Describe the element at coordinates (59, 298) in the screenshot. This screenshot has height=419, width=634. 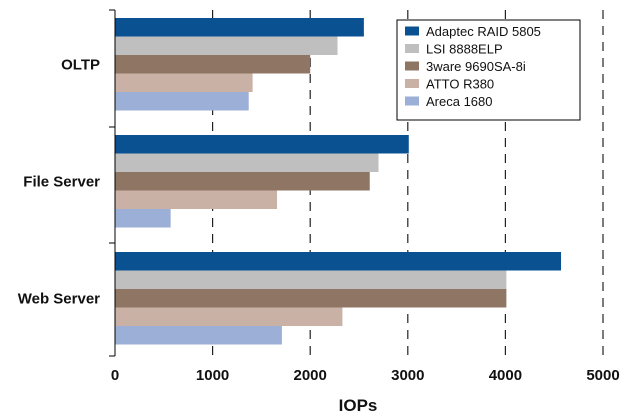
I see `category-label: Web Server` at that location.